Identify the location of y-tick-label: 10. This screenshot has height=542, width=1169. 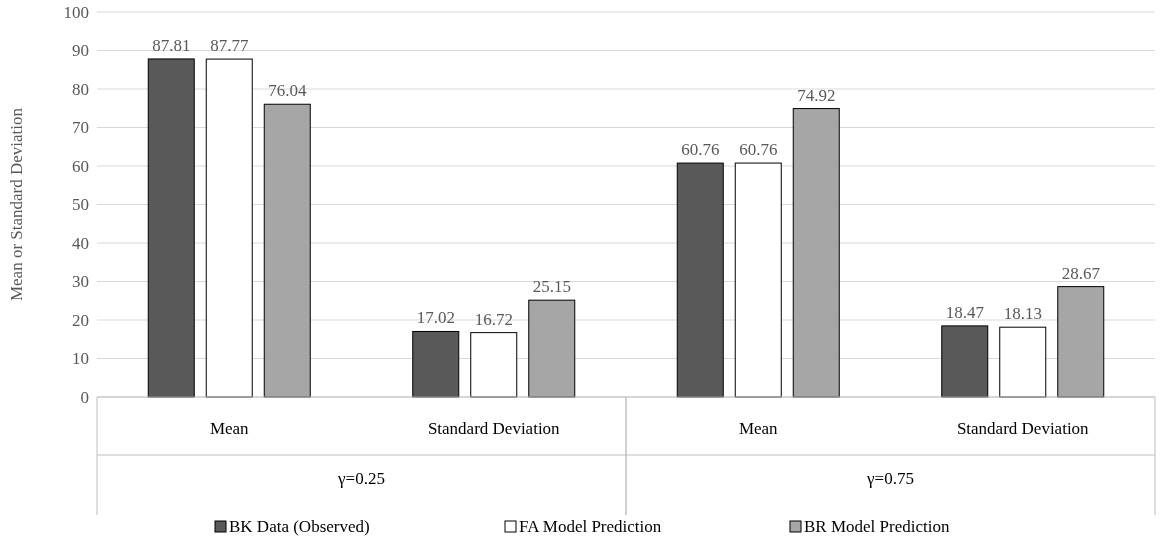
(80, 359).